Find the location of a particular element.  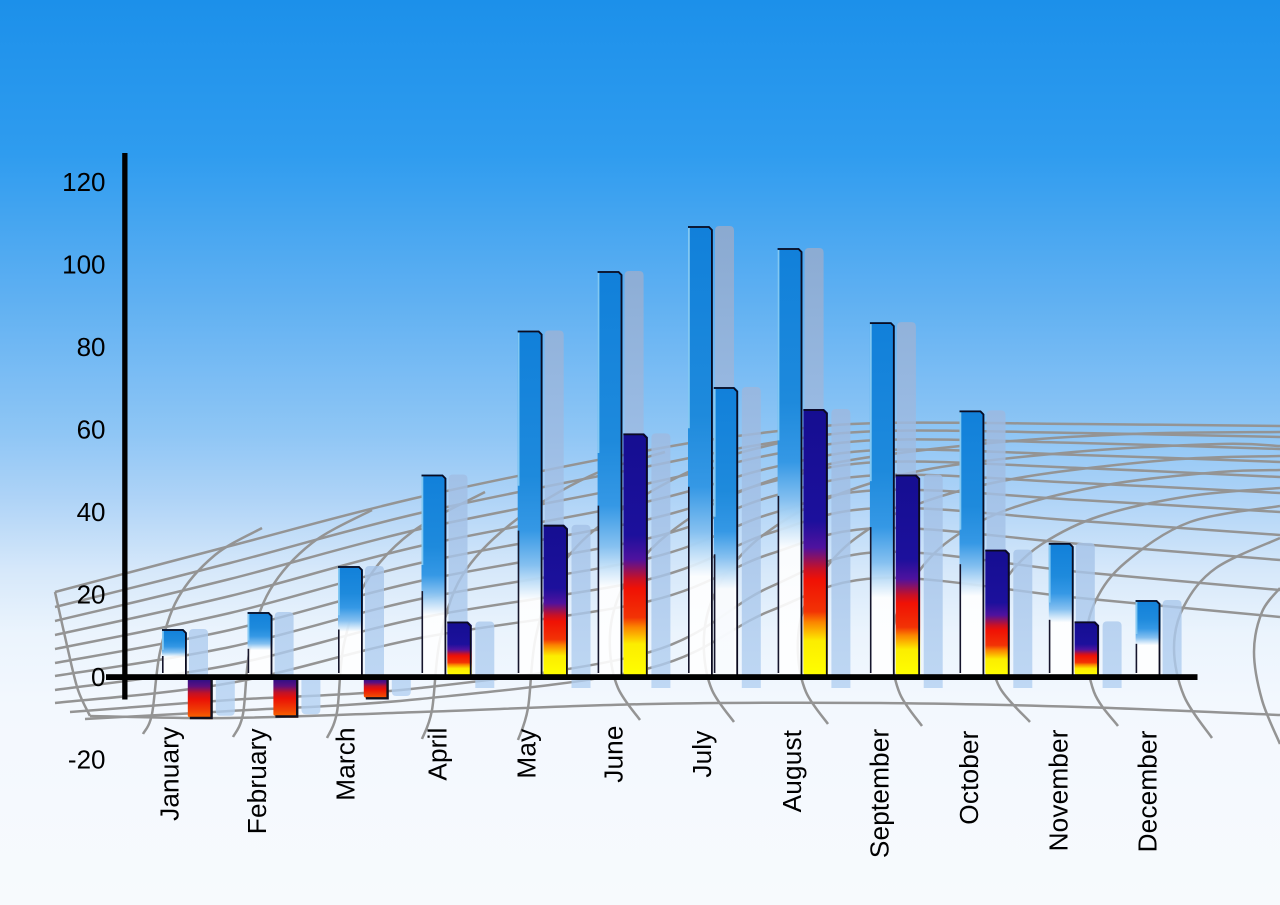

svg-text: 120 is located at coordinates (83, 182).